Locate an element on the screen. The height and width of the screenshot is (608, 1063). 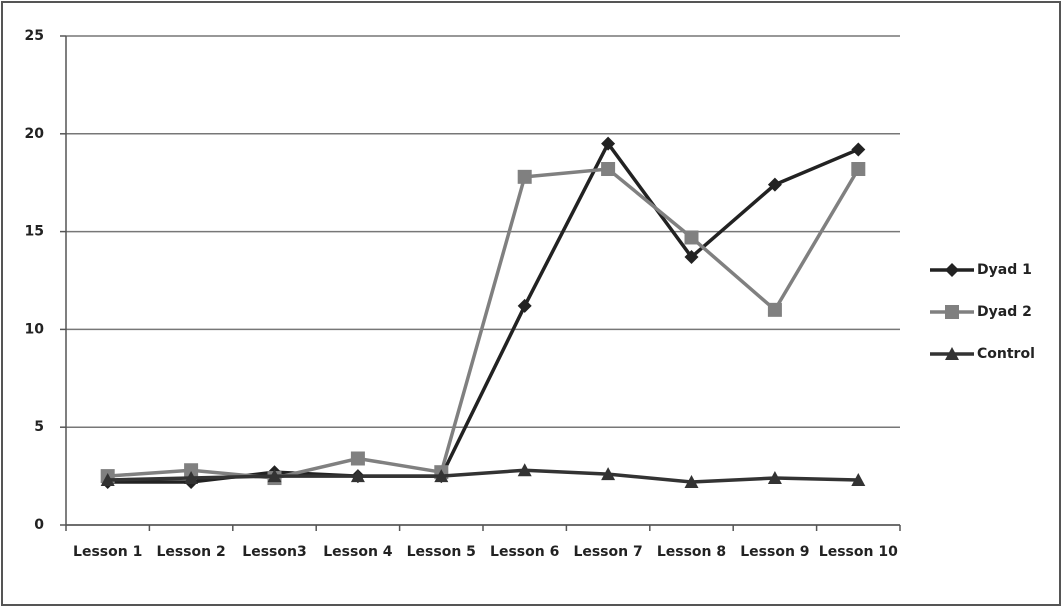
x-tick-label: Lesson3 is located at coordinates (274, 552).